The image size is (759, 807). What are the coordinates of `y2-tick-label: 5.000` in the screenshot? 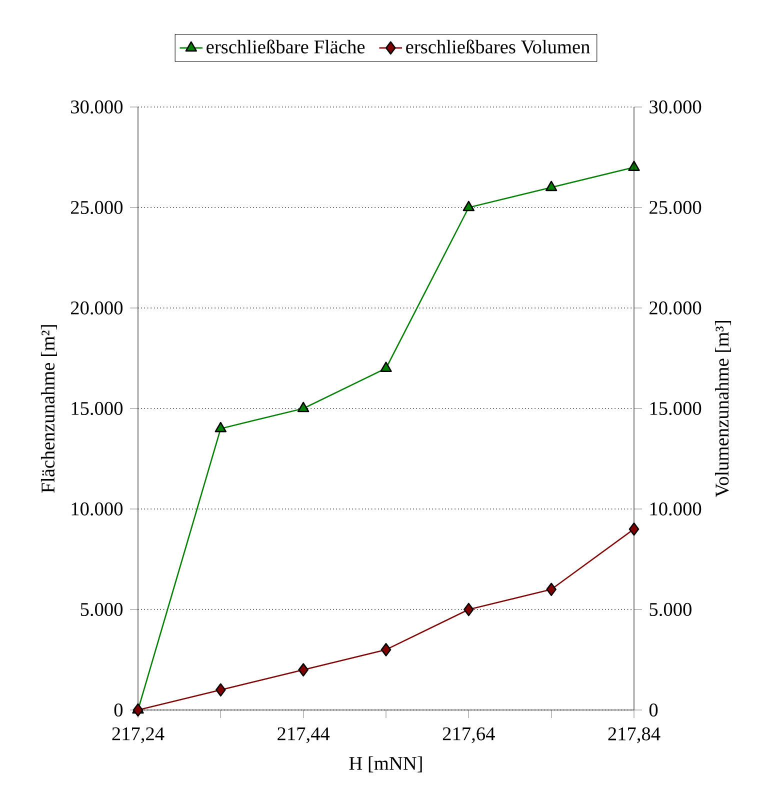 It's located at (671, 609).